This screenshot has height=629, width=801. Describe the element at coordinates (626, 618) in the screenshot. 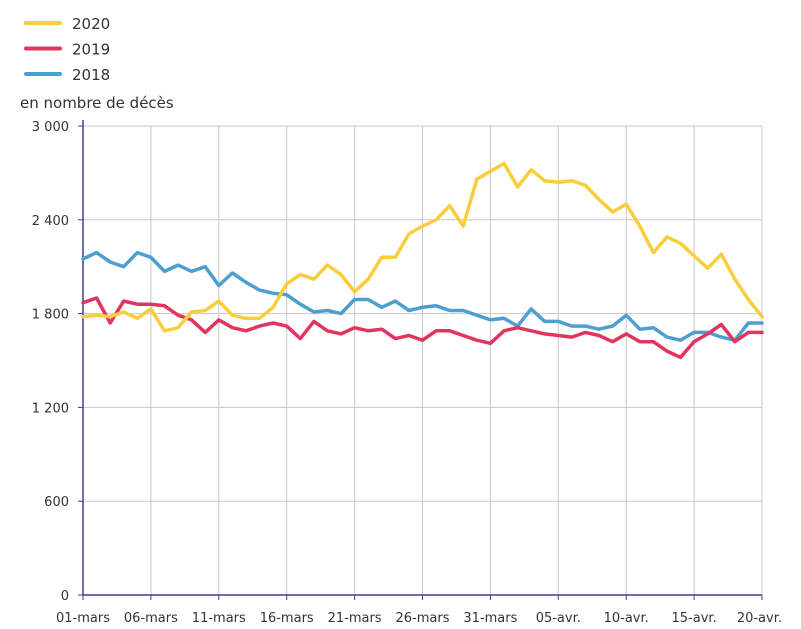

I see `x-tick-label: 10-avr.` at that location.